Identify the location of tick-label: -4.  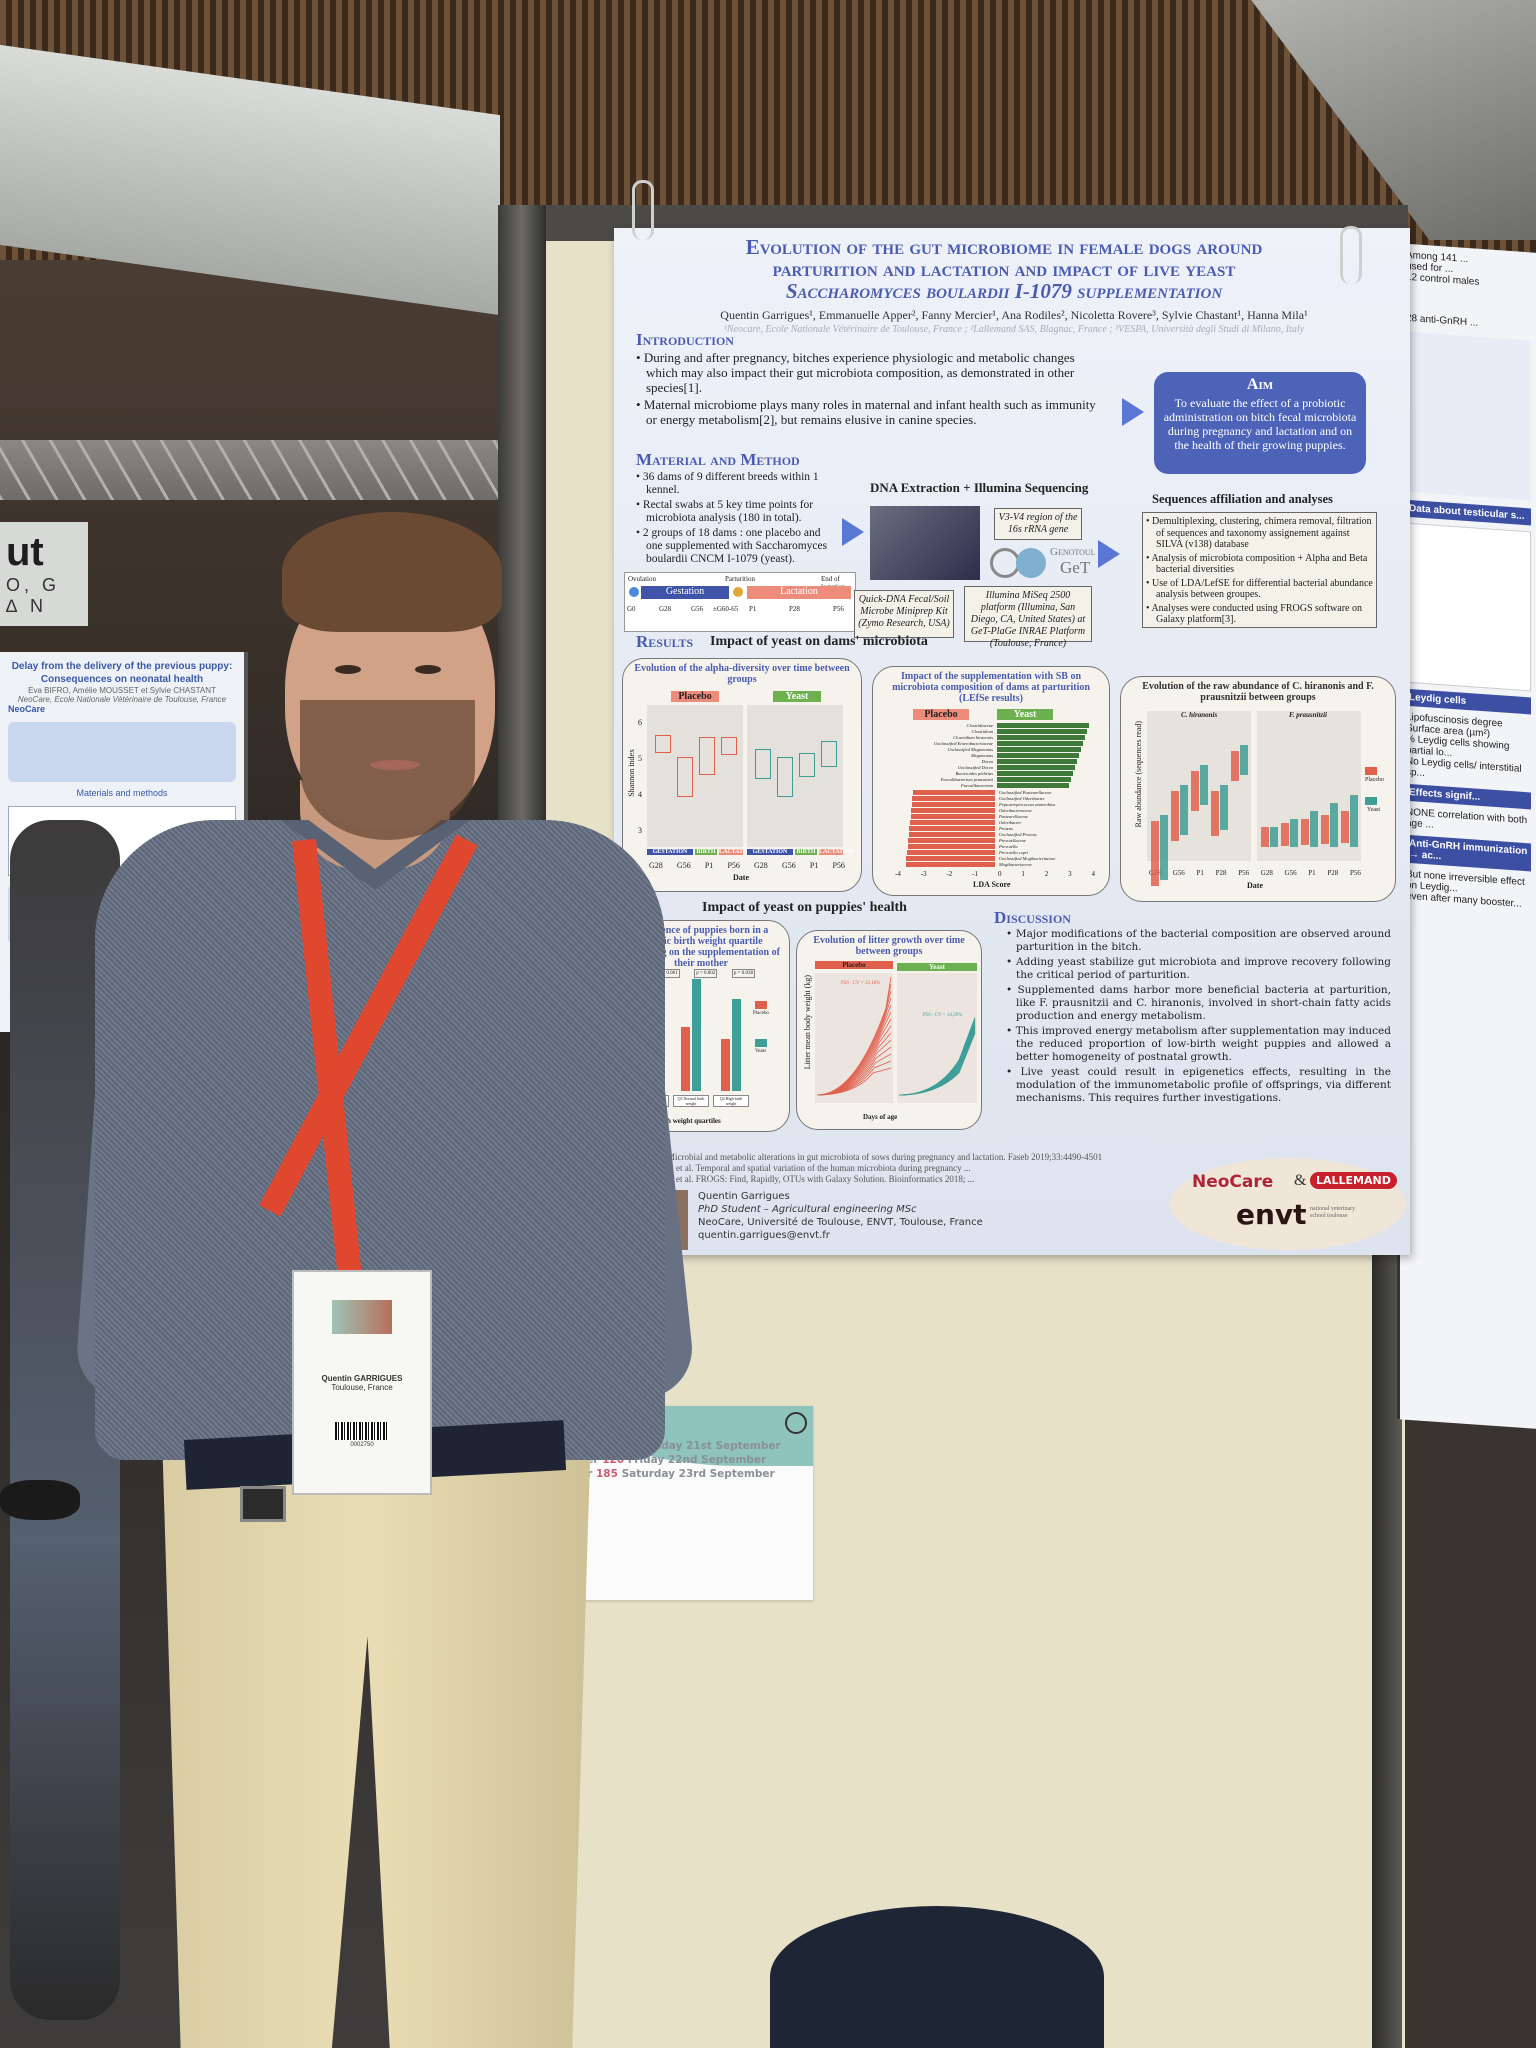
(898, 874).